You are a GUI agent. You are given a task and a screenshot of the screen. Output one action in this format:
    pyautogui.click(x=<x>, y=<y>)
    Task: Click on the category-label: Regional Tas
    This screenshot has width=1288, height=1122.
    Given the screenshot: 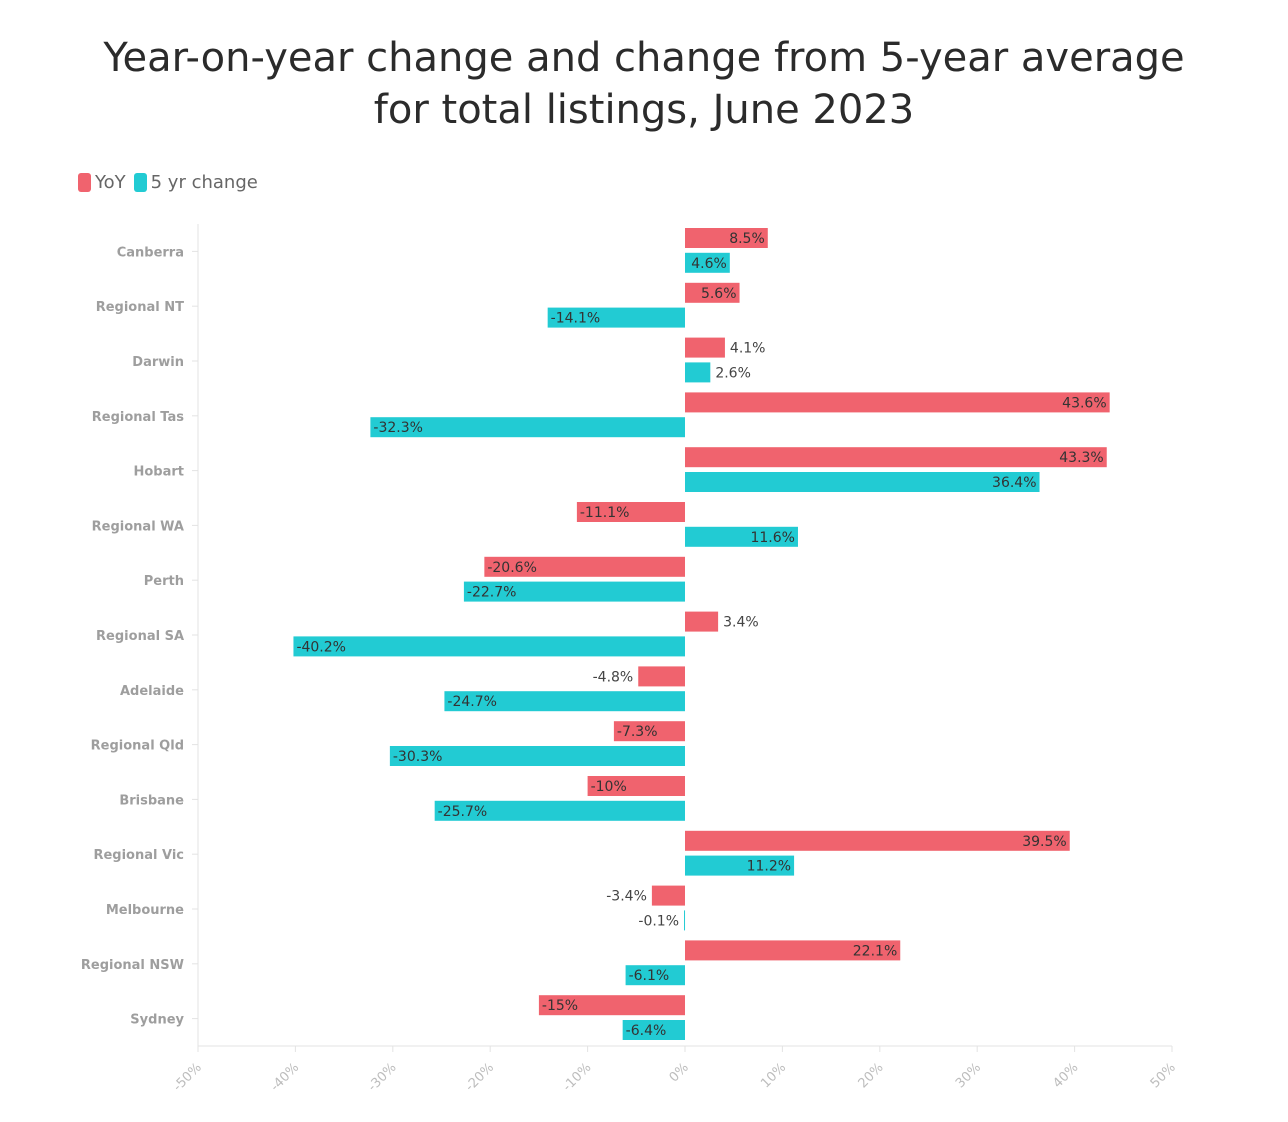 What is the action you would take?
    pyautogui.click(x=138, y=417)
    